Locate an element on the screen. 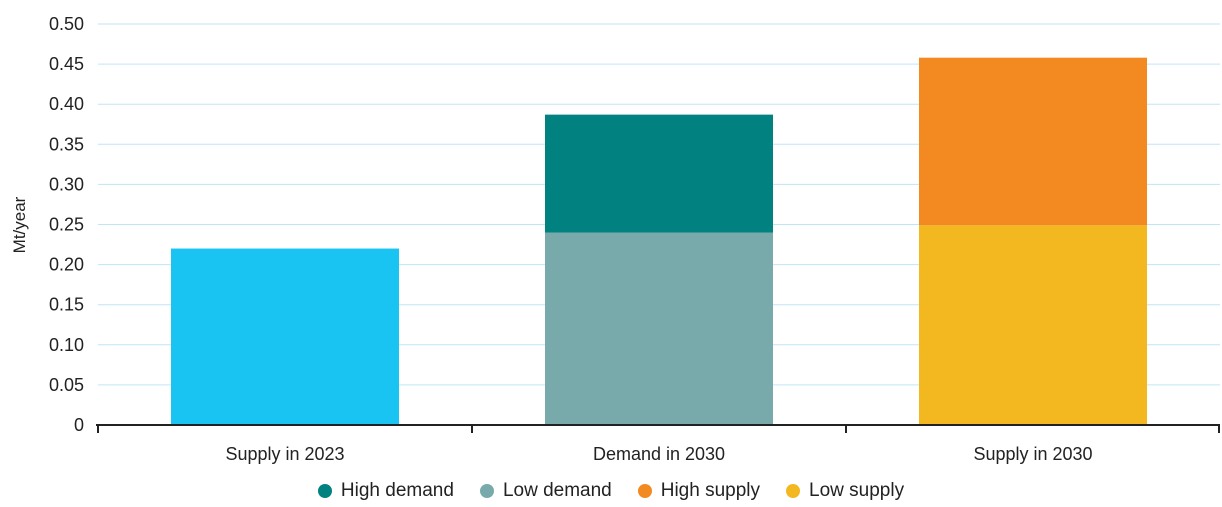 This screenshot has width=1222, height=507. legend-label: Low demand is located at coordinates (557, 491).